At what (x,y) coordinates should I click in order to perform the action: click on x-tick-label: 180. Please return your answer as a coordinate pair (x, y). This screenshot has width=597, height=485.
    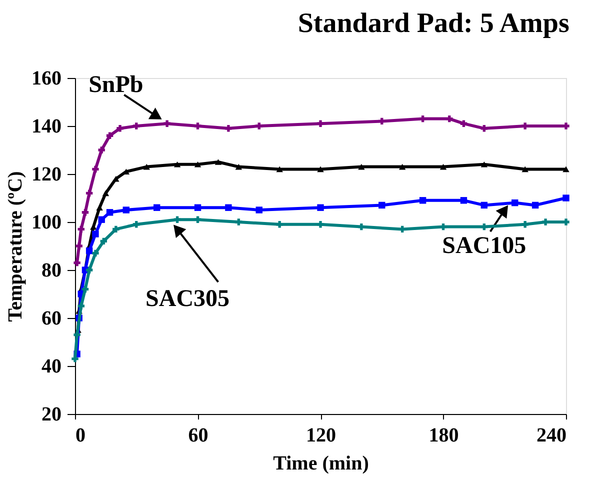
    Looking at the image, I should click on (443, 435).